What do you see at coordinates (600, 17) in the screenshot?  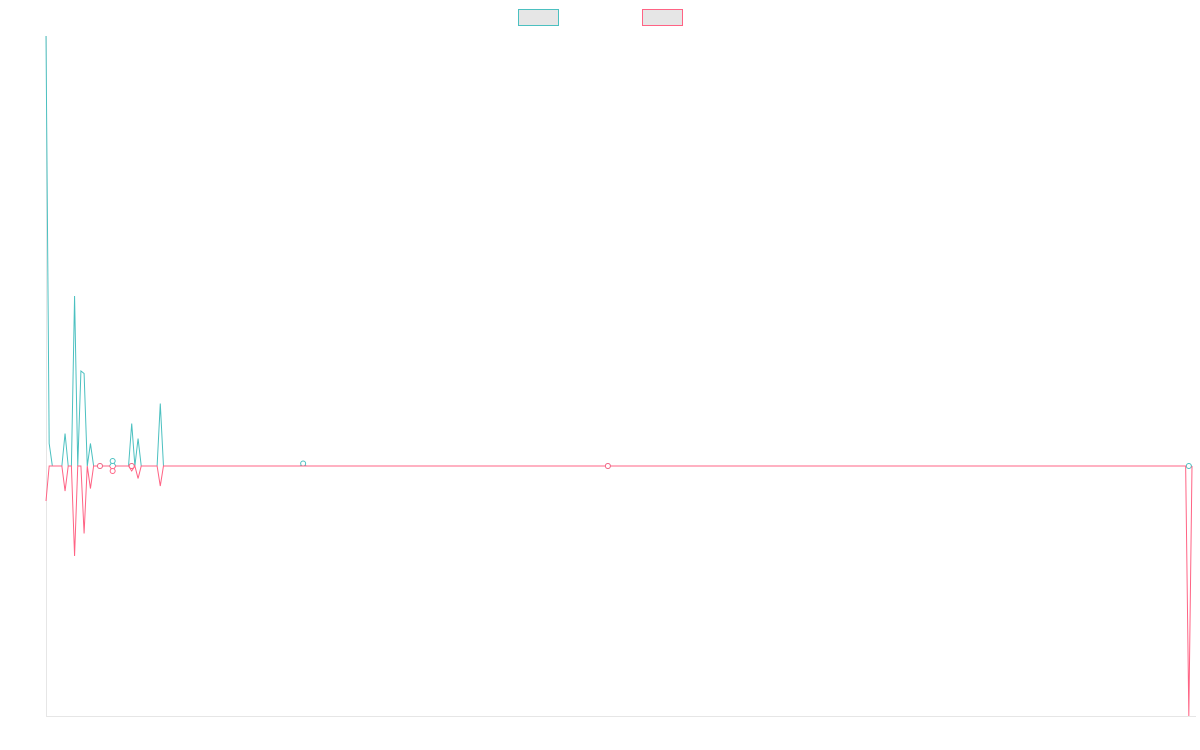 I see `legend` at bounding box center [600, 17].